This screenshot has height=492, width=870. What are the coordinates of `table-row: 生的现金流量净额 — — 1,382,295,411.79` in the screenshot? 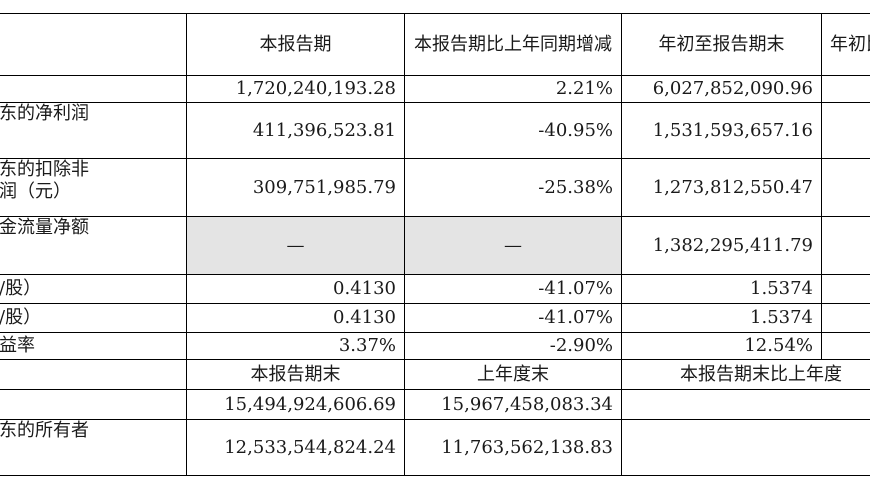 It's located at (435, 245).